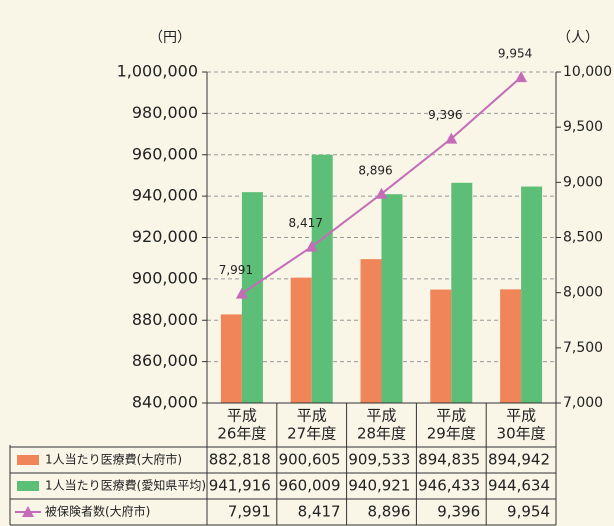 Image resolution: width=614 pixels, height=526 pixels. I want to click on table-value: 7,991, so click(249, 512).